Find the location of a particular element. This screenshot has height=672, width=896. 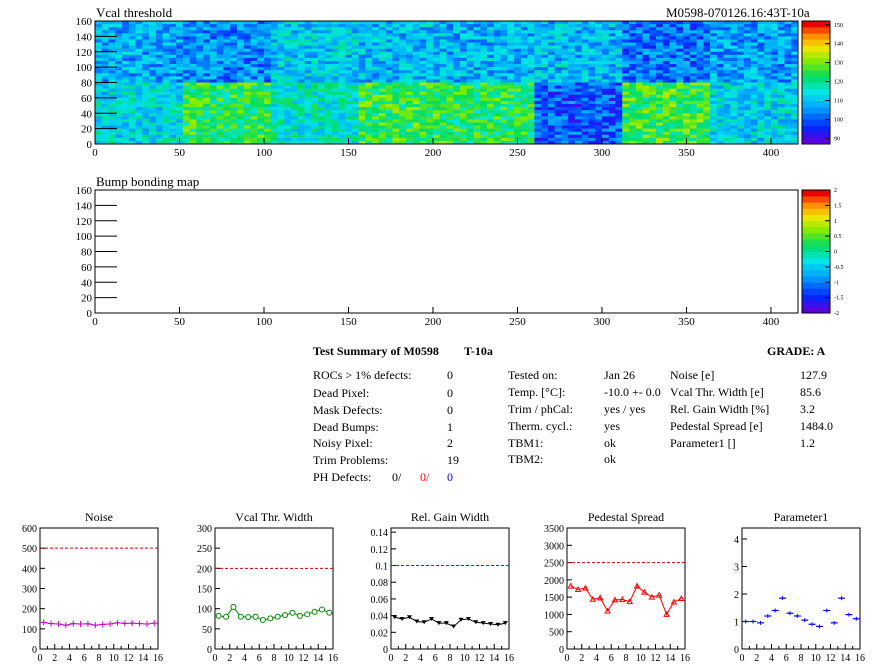

x-tick-label: 10 is located at coordinates (465, 658).